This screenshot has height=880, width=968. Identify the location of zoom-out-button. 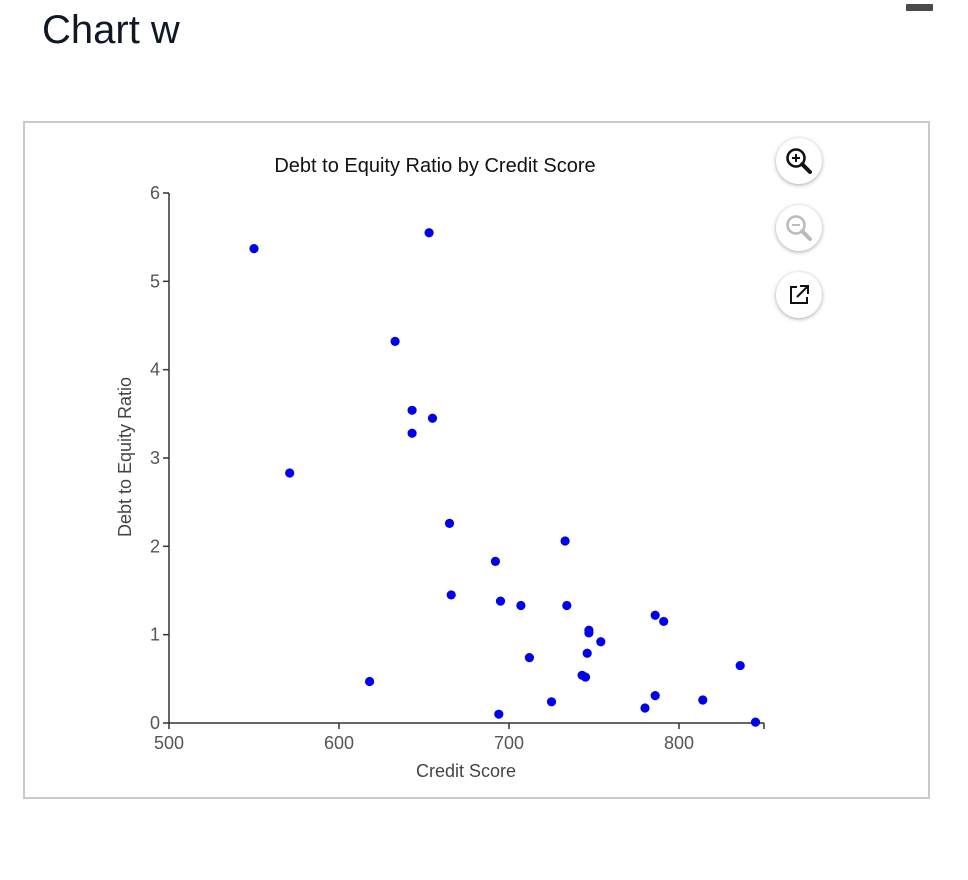
(799, 228).